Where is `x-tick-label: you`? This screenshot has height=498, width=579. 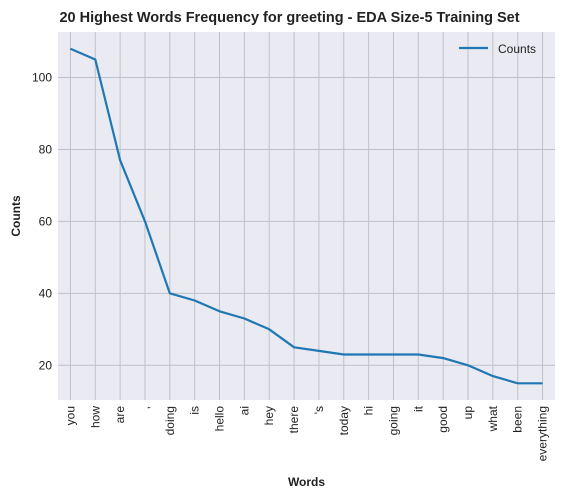
x-tick-label: you is located at coordinates (70, 415).